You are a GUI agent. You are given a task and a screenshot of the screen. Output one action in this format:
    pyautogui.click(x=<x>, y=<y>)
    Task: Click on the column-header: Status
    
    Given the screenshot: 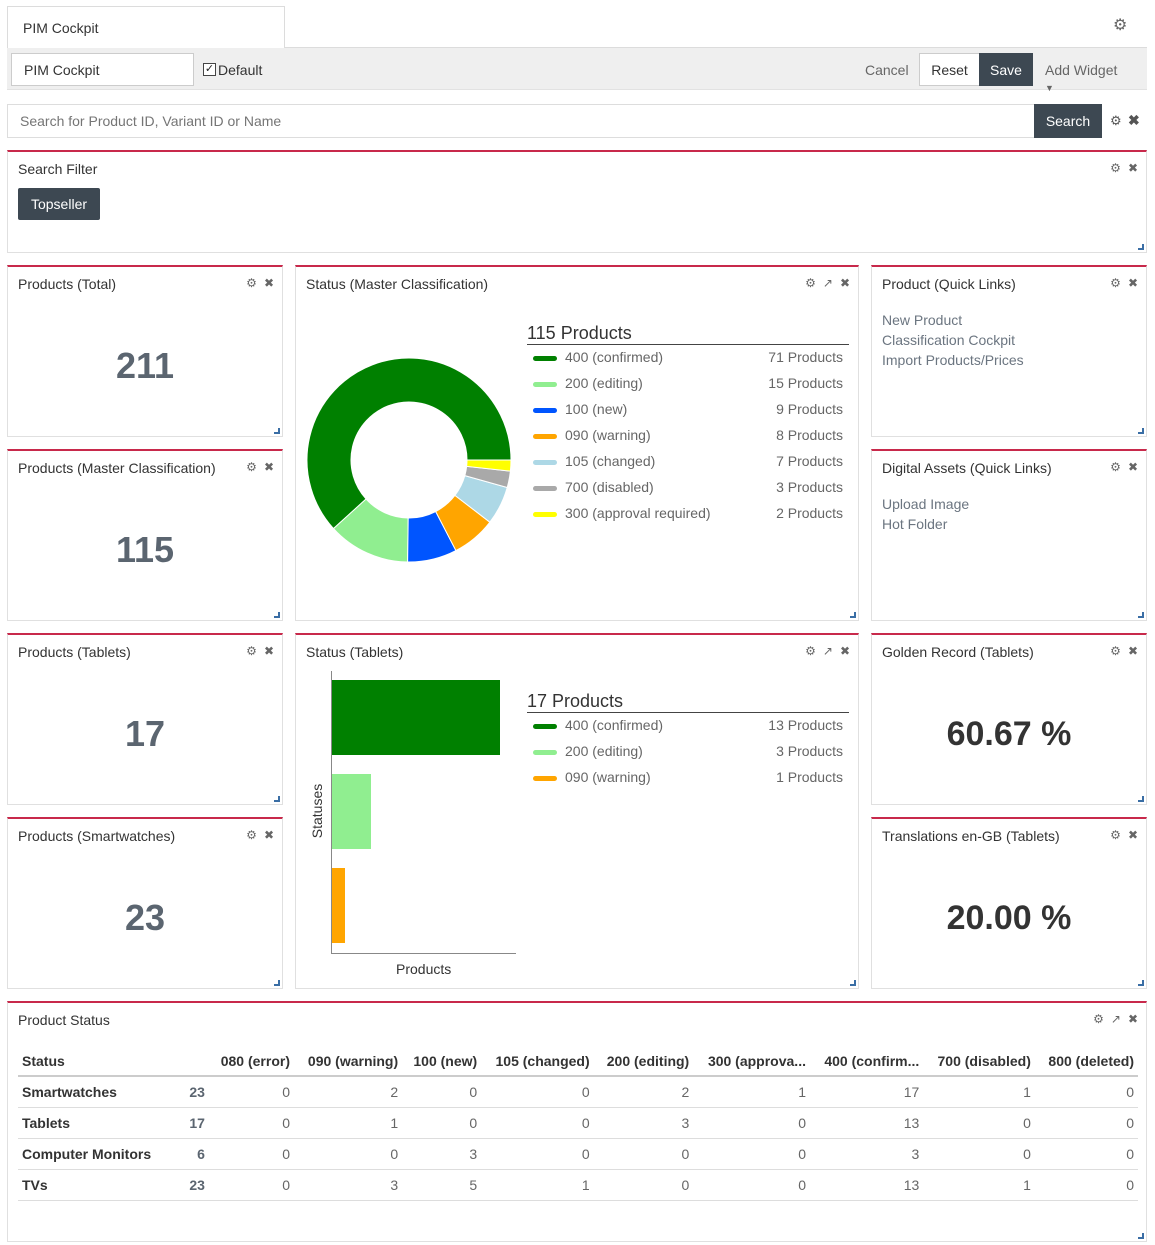 What is the action you would take?
    pyautogui.click(x=93, y=1062)
    